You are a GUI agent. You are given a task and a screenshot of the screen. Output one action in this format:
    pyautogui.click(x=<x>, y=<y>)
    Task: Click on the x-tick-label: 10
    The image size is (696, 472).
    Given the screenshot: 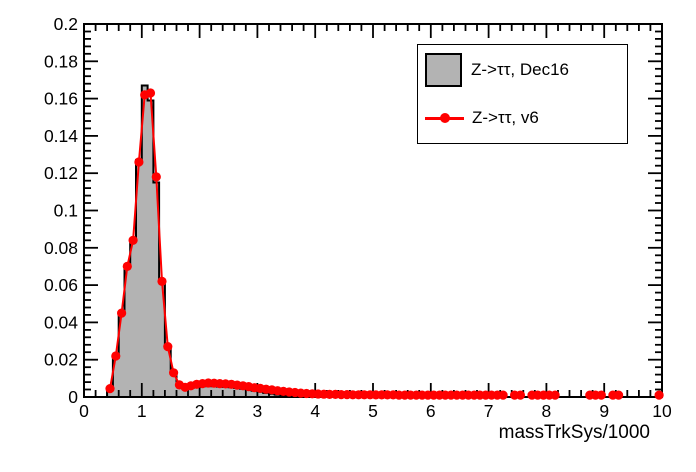 What is the action you would take?
    pyautogui.click(x=662, y=411)
    